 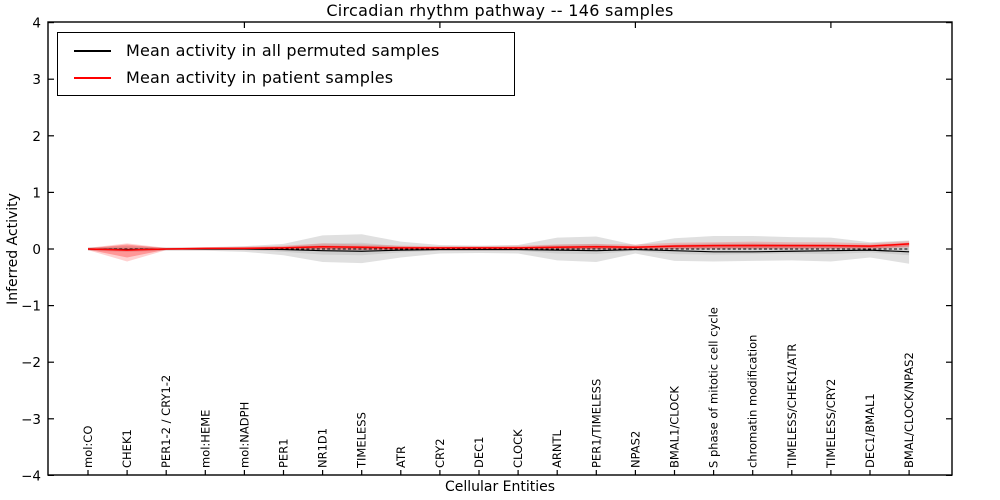 I want to click on y-tick-label: −4, so click(x=31, y=476).